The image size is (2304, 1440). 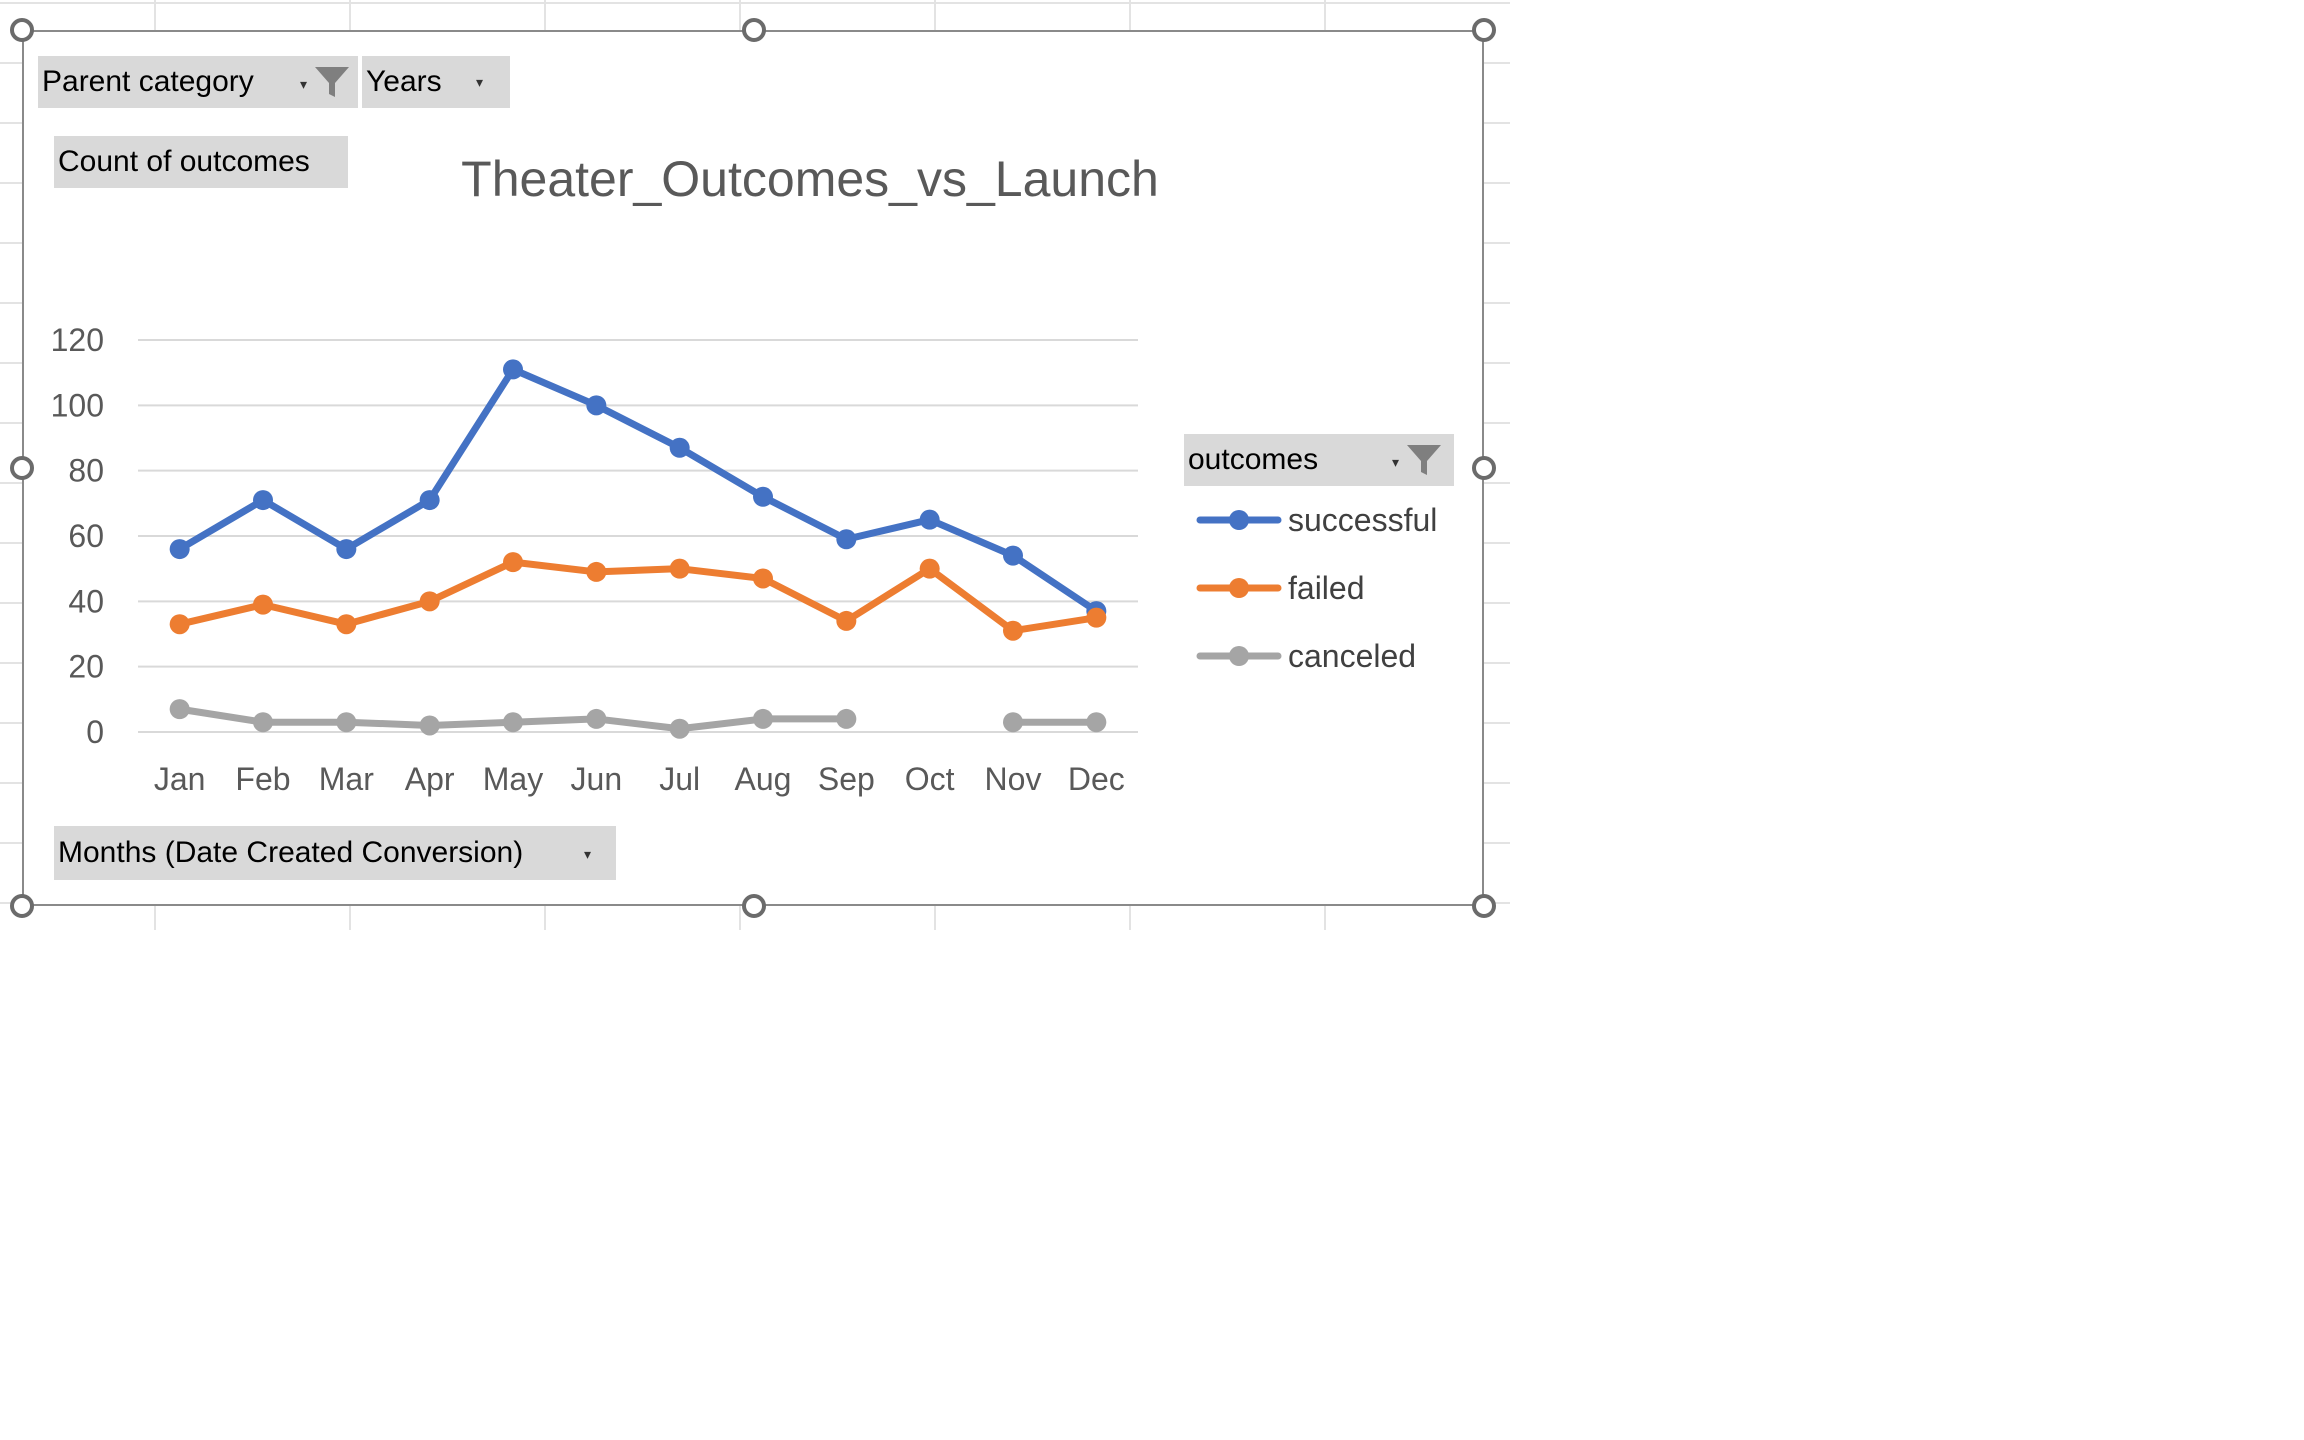 What do you see at coordinates (180, 779) in the screenshot?
I see `x-tick-label: Jan` at bounding box center [180, 779].